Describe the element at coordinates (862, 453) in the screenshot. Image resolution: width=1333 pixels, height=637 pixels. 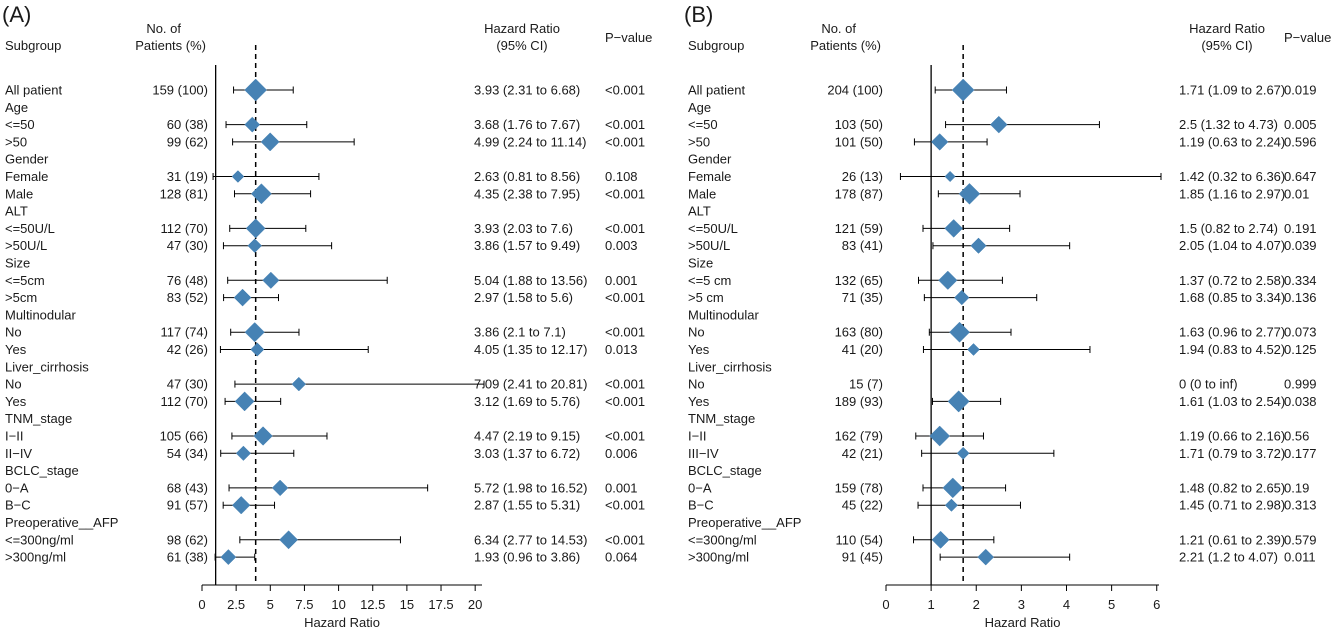
I see `patients-count: 42 (21)` at that location.